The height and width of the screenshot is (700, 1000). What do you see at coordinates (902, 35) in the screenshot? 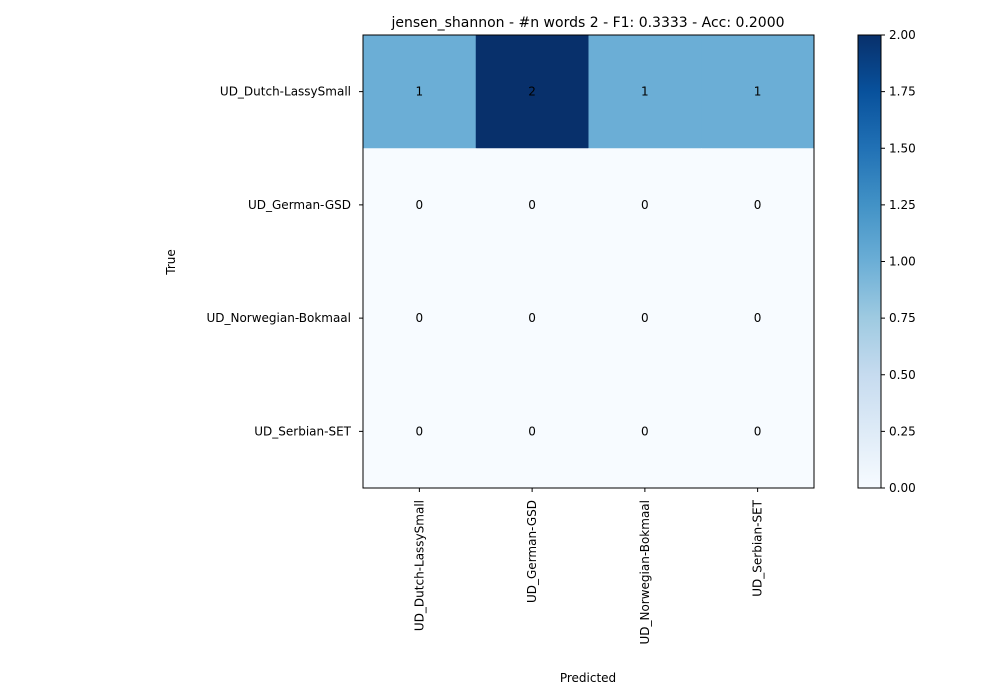
I see `colorbar-tick-label: 2.00` at bounding box center [902, 35].